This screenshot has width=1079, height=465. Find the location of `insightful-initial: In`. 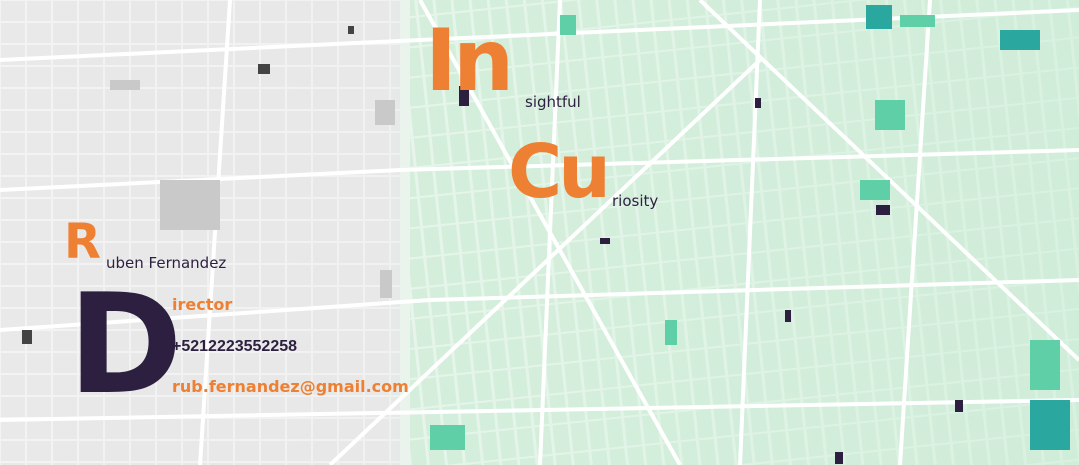

insightful-initial: In is located at coordinates (469, 61).